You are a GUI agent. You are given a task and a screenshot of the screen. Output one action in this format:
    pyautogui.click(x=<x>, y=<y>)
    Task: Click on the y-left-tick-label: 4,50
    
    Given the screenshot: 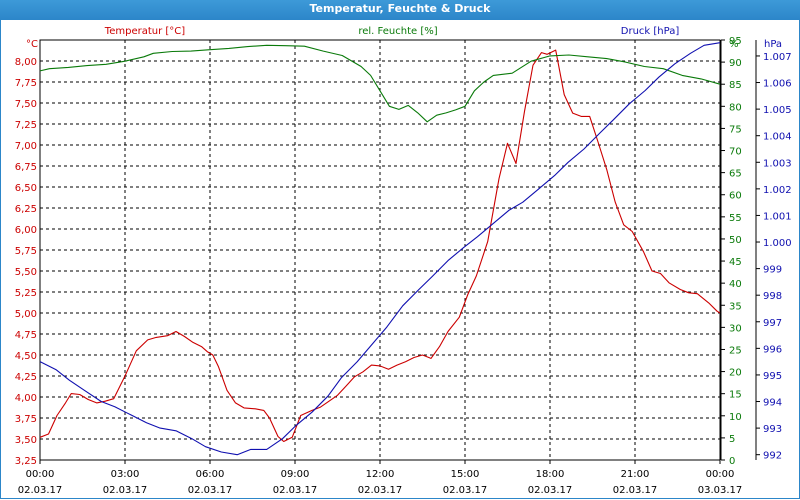 What is the action you would take?
    pyautogui.click(x=26, y=356)
    